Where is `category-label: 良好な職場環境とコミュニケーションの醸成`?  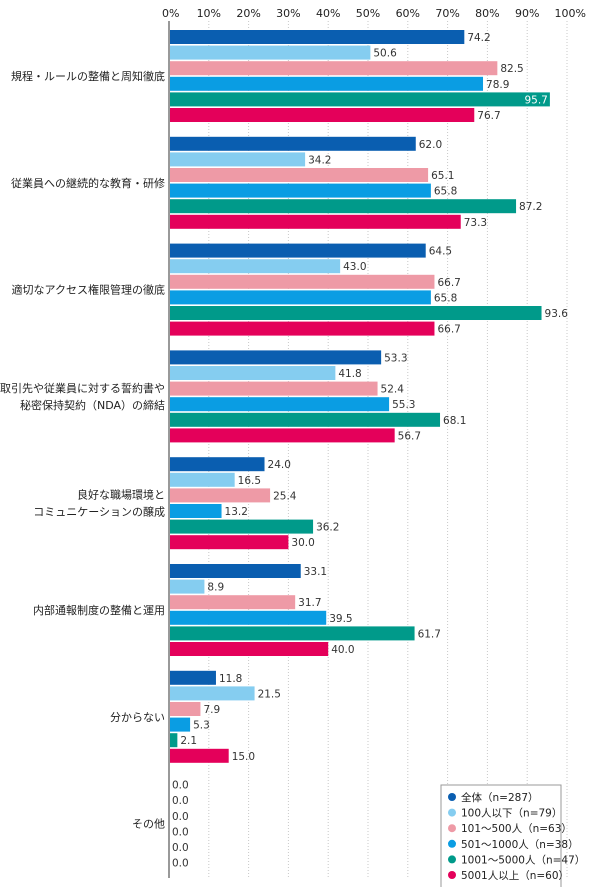 category-label: 良好な職場環境とコミュニケーションの醸成 is located at coordinates (99, 503).